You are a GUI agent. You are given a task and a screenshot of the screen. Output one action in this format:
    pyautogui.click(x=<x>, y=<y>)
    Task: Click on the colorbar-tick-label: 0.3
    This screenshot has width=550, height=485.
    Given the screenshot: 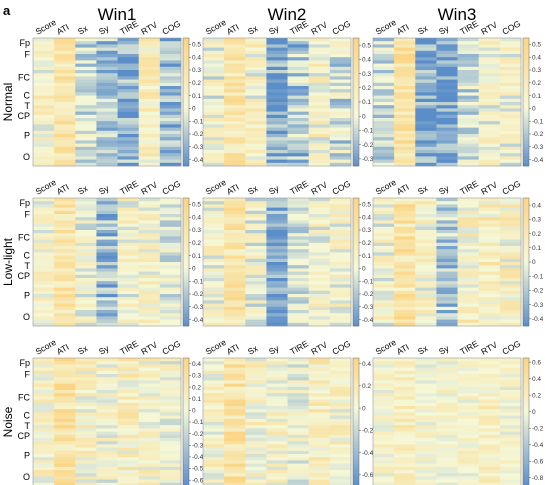 What is the action you would take?
    pyautogui.click(x=366, y=230)
    